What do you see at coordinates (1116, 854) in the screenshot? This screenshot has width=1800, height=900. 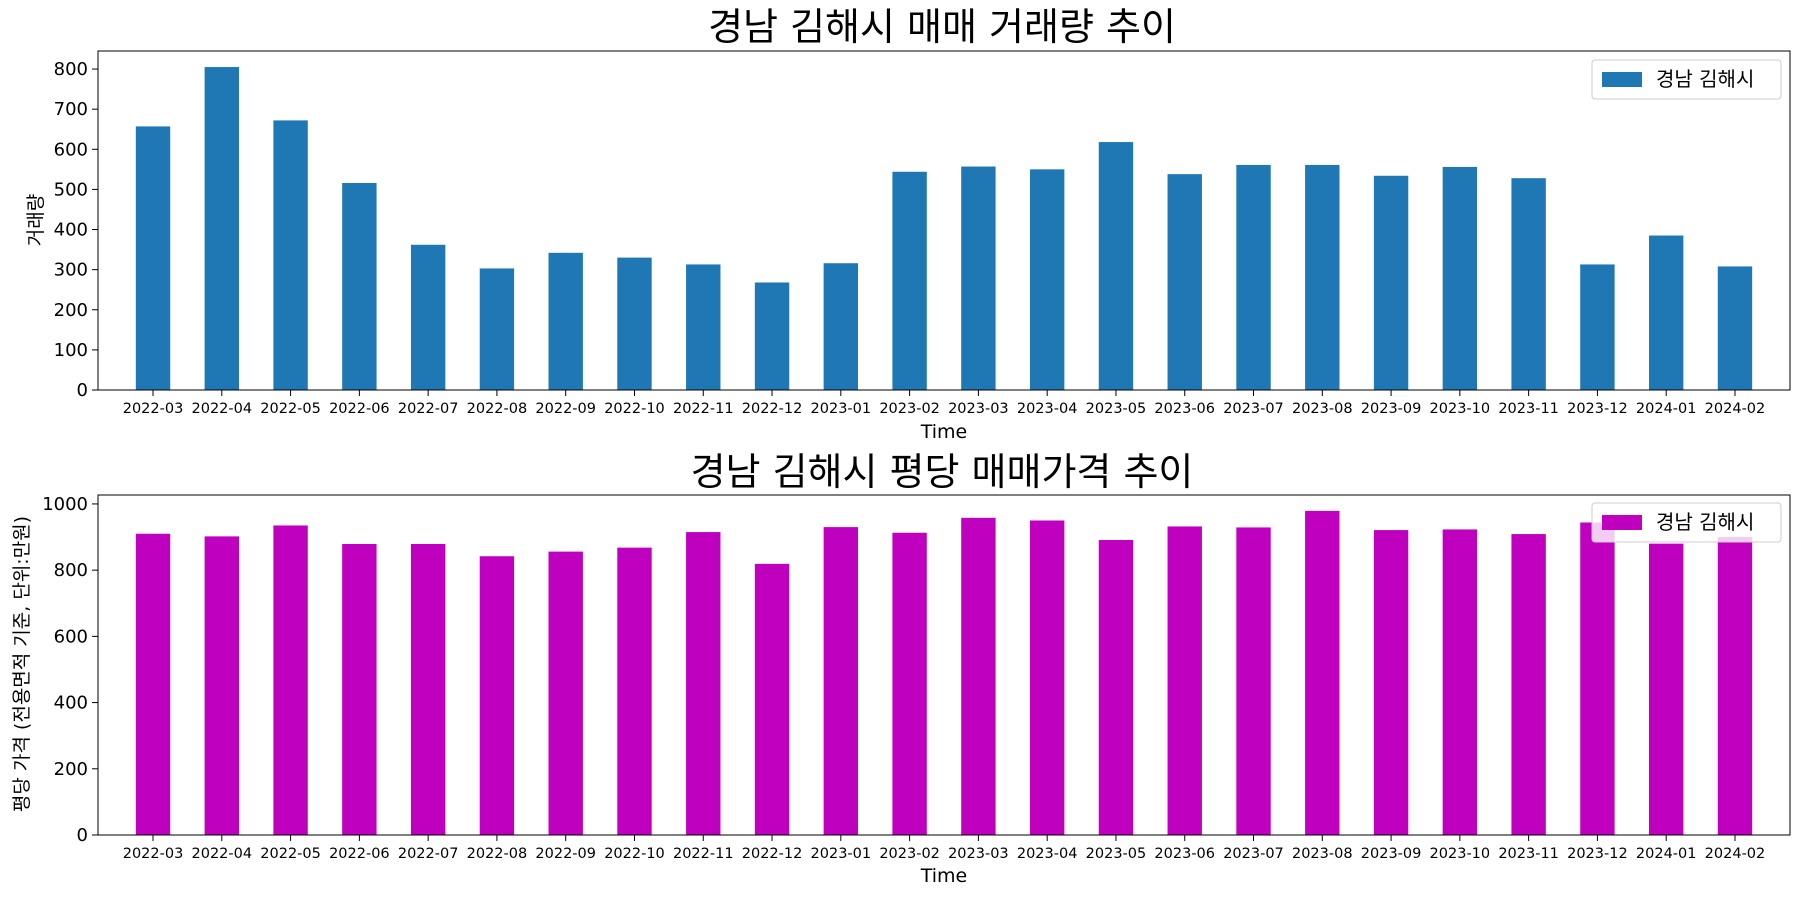 I see `x-tick-label: 2023-05` at bounding box center [1116, 854].